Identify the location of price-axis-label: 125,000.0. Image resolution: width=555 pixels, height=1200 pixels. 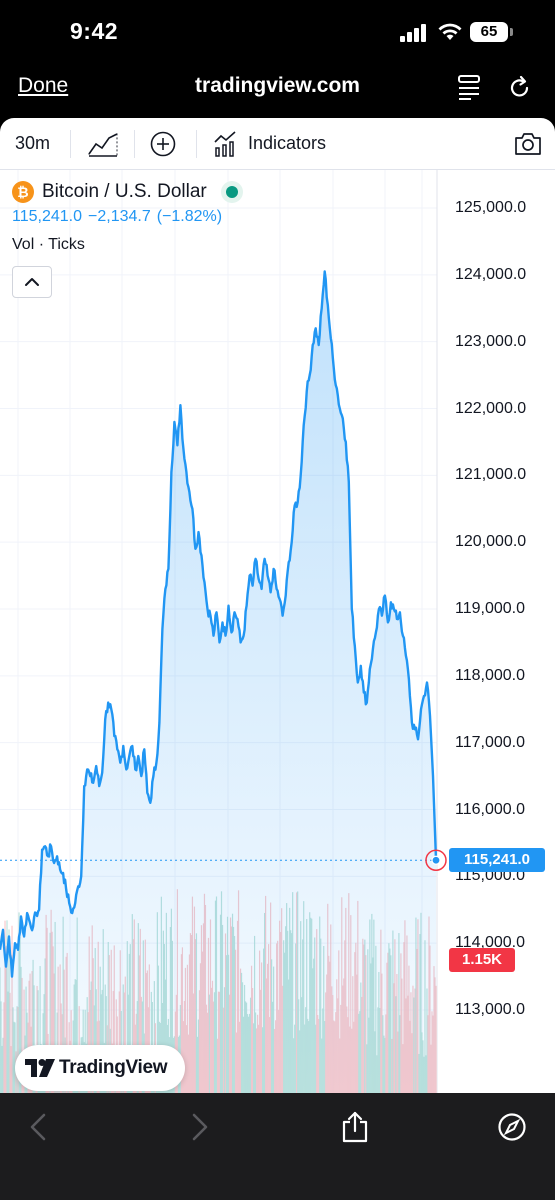
(491, 207).